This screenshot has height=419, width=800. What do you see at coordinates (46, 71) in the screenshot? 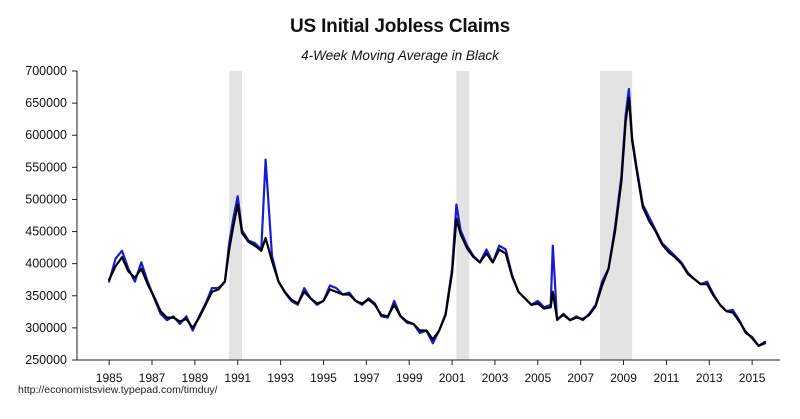
I see `y-tick-label-700000: 700000` at bounding box center [46, 71].